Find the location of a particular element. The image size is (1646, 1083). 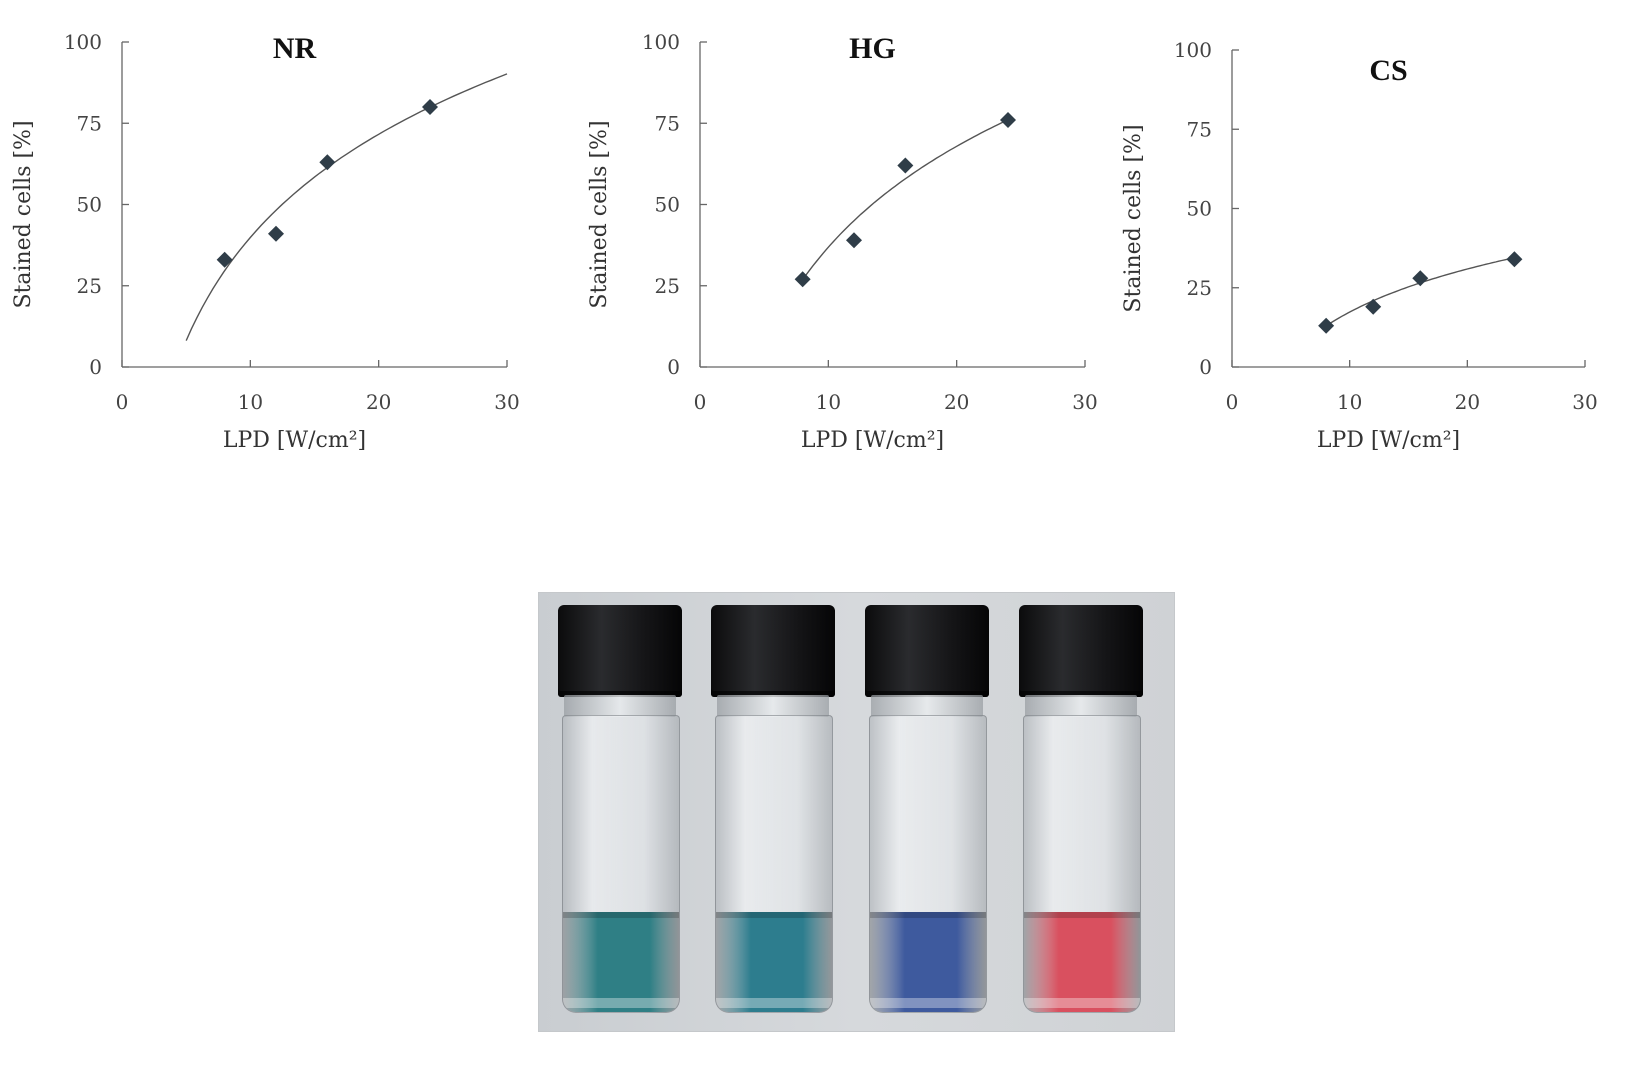

chart-title: CS is located at coordinates (1388, 70).